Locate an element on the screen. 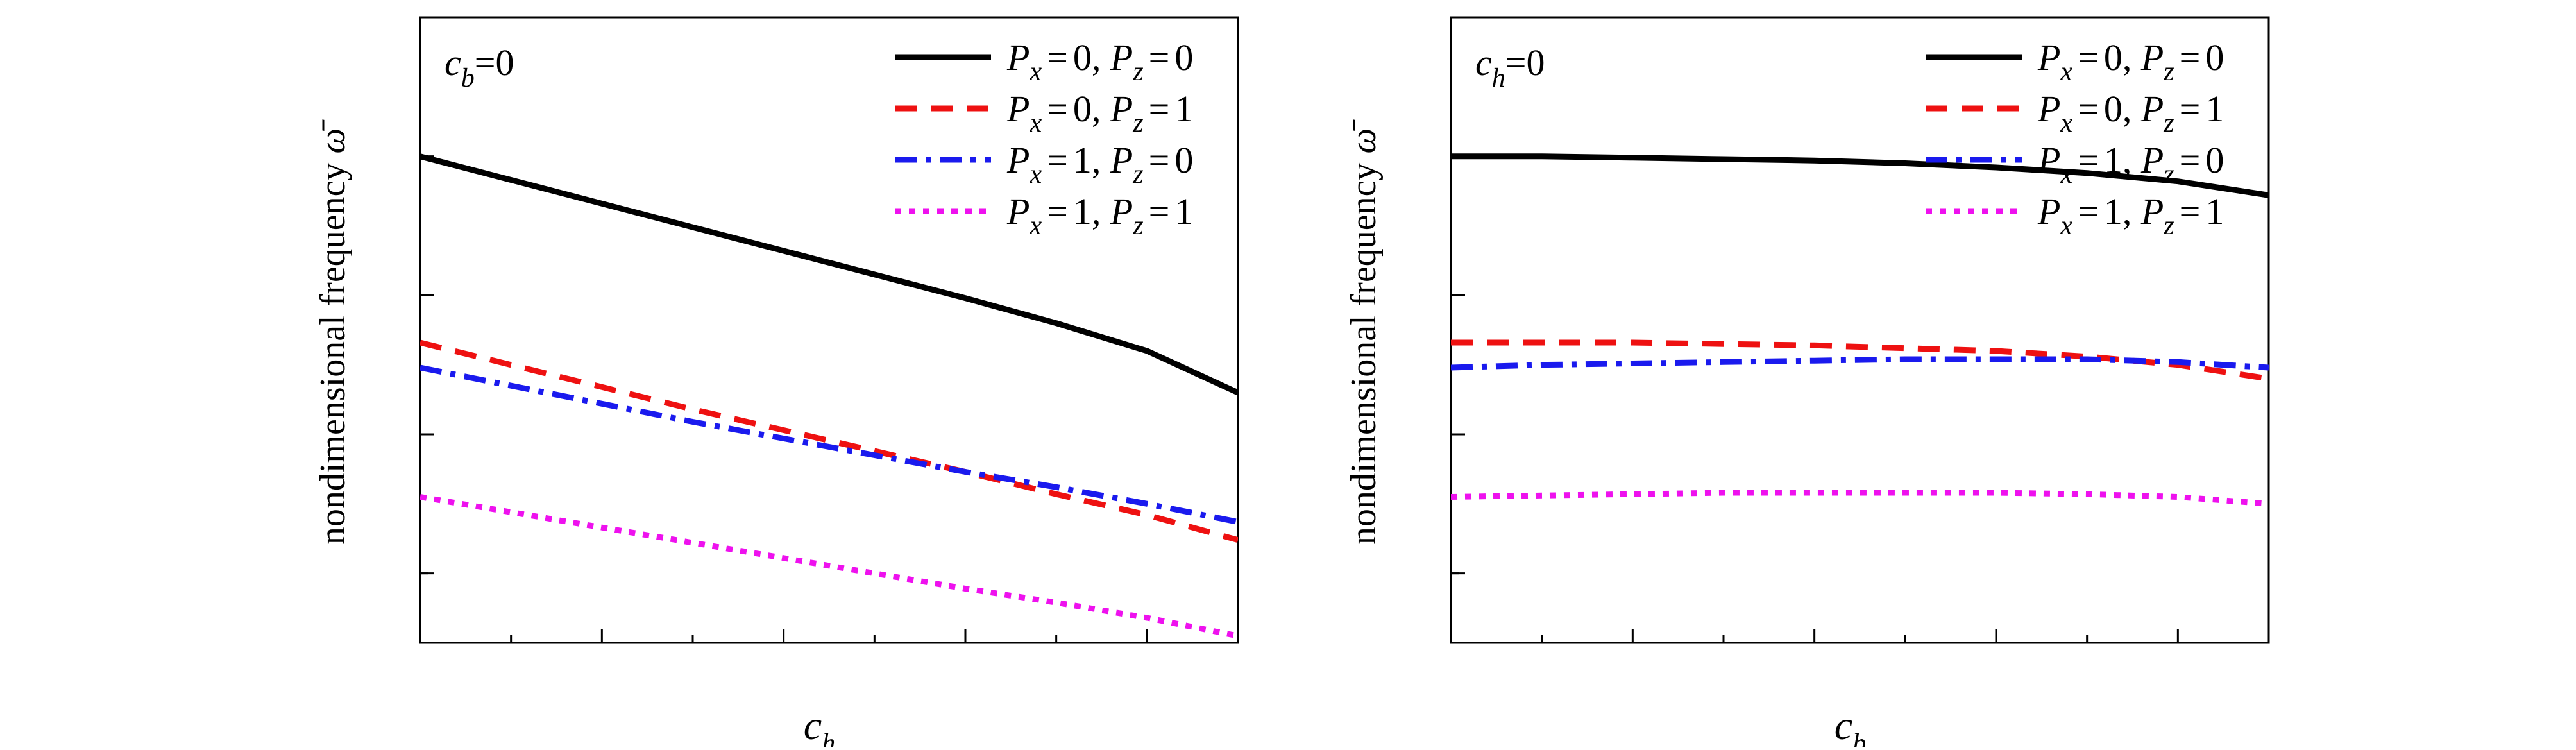 The height and width of the screenshot is (750, 2576). annotation-sub: h is located at coordinates (1498, 78).